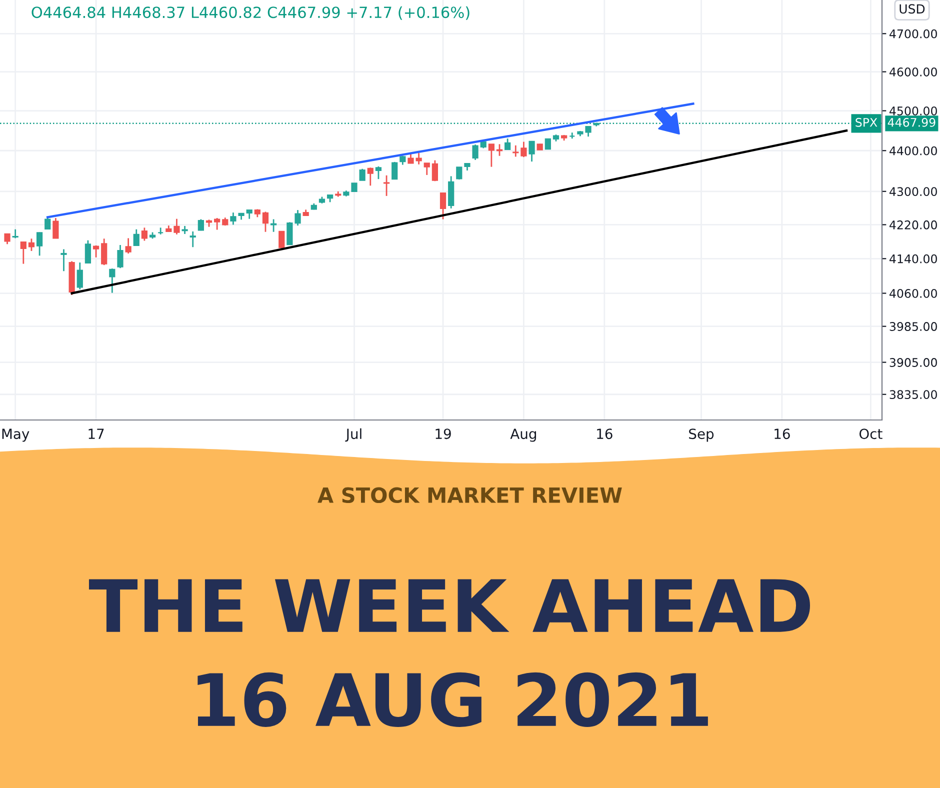  I want to click on text: 16 AUG 2021, so click(453, 699).